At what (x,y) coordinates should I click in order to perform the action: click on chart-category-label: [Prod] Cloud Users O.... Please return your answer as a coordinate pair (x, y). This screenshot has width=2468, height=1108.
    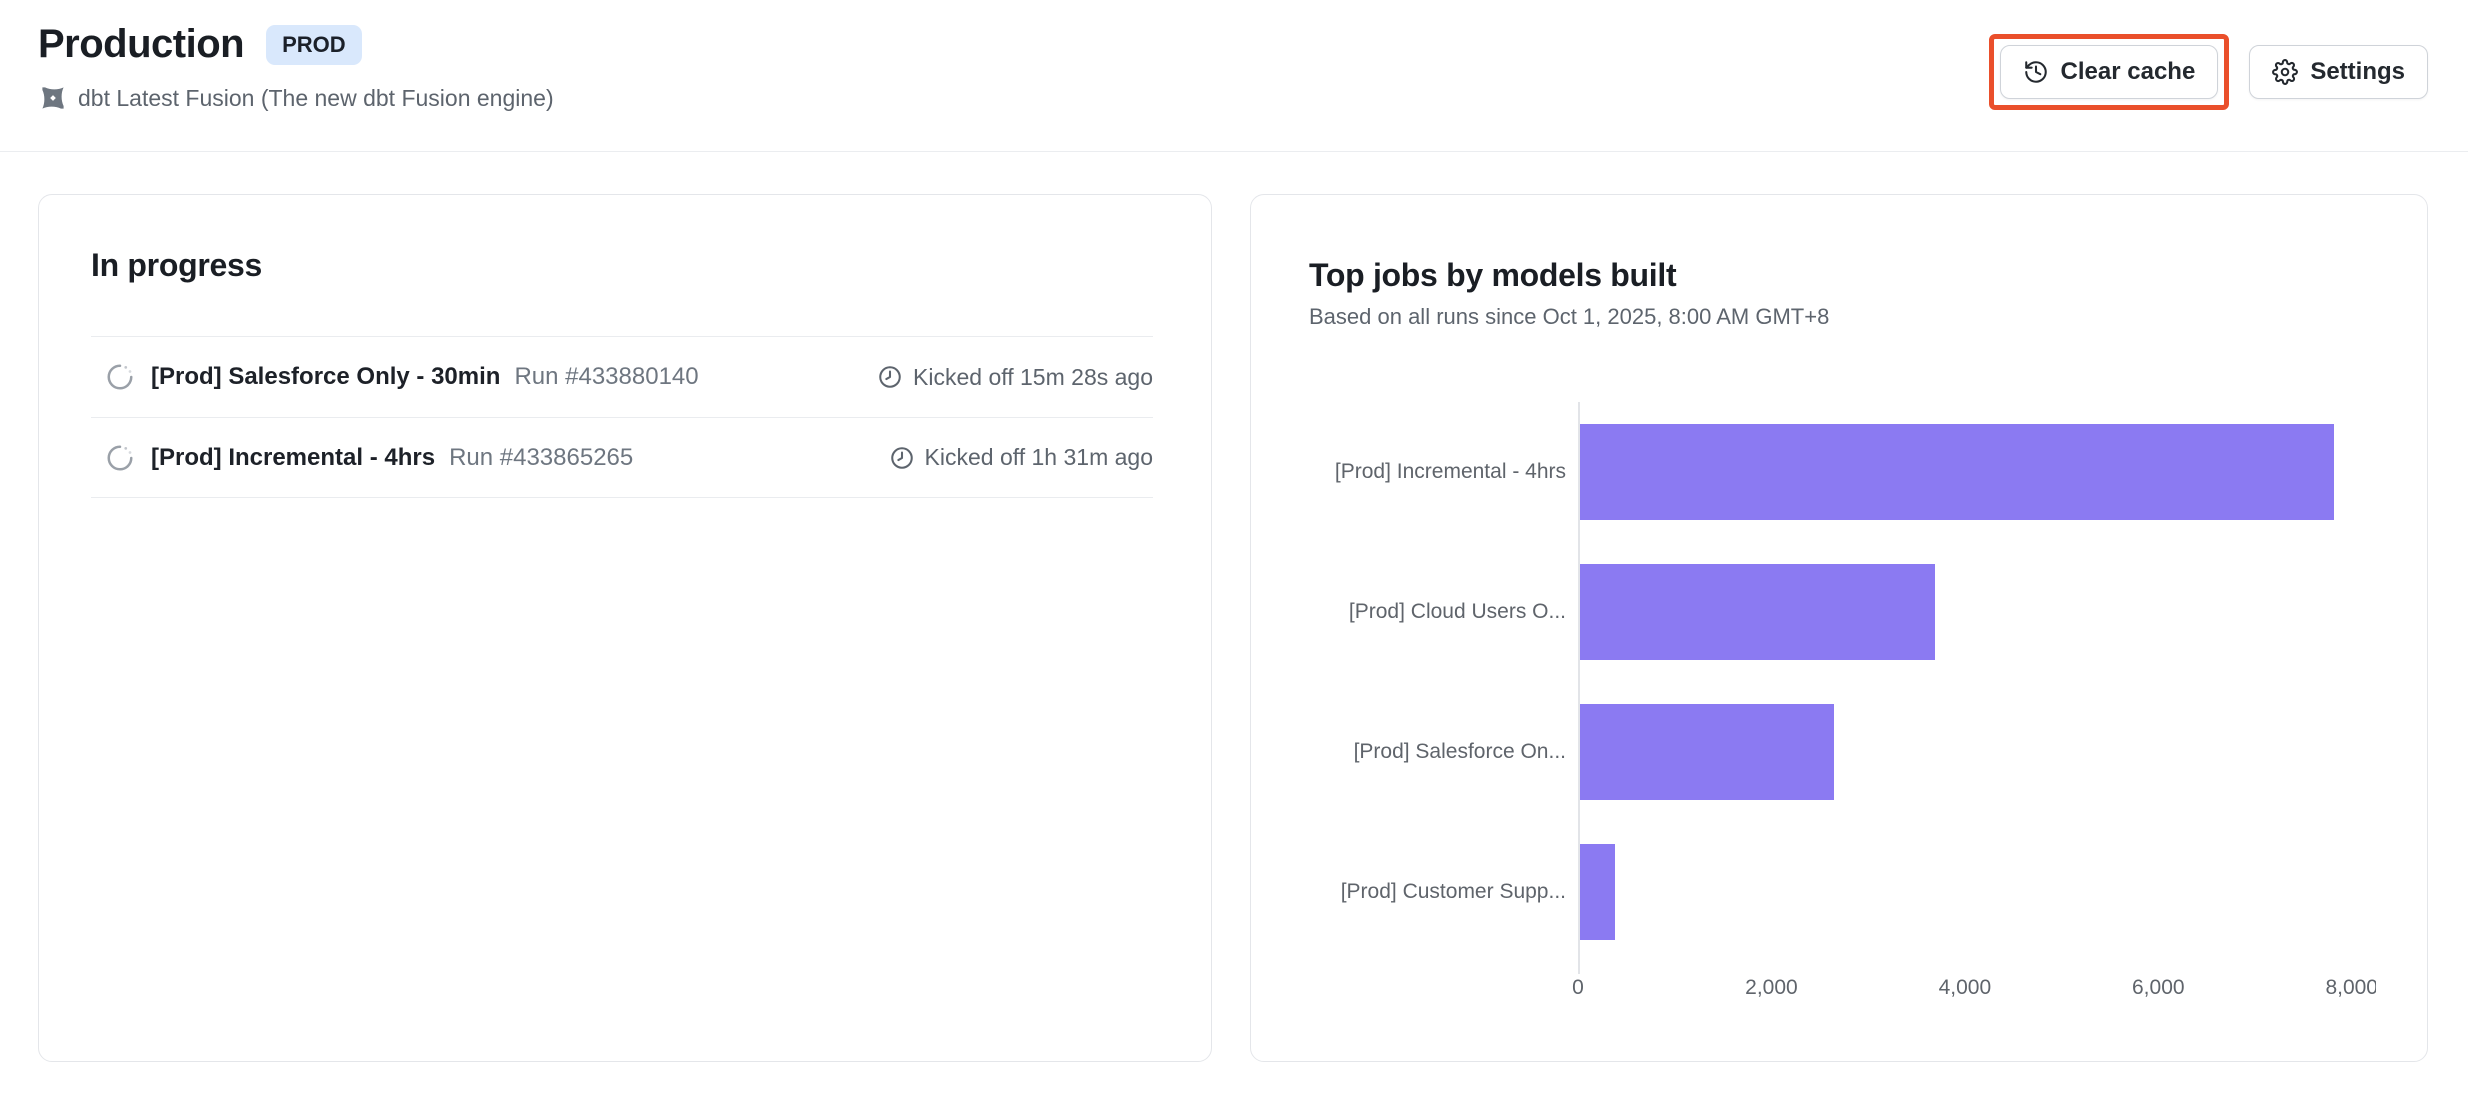
    Looking at the image, I should click on (1457, 611).